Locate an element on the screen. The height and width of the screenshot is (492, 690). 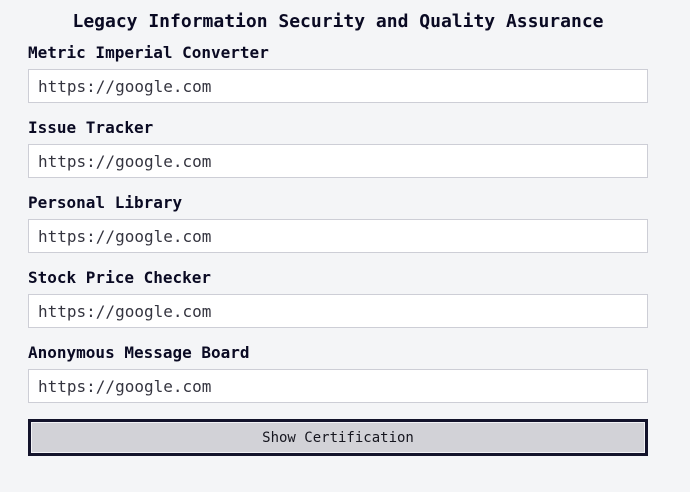
field-anonymous-message-board: Anonymous Message Board is located at coordinates (338, 373).